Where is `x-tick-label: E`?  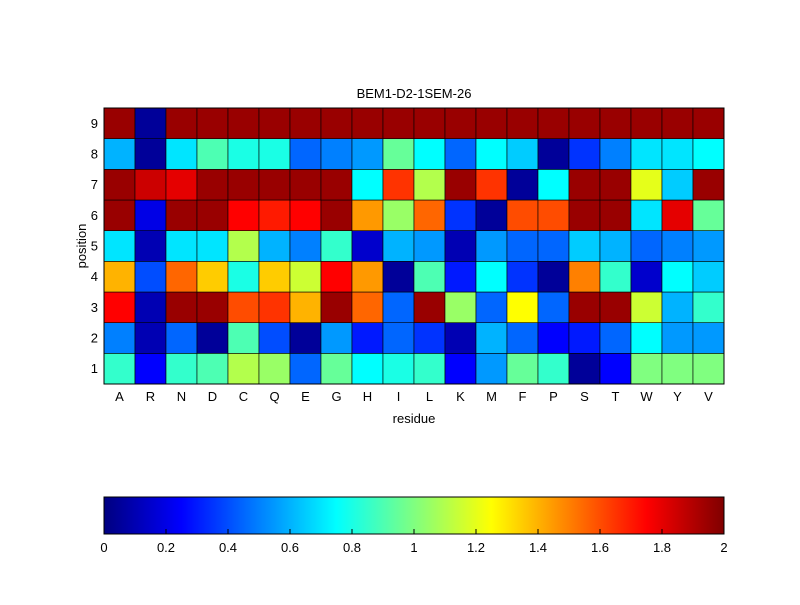
x-tick-label: E is located at coordinates (305, 396).